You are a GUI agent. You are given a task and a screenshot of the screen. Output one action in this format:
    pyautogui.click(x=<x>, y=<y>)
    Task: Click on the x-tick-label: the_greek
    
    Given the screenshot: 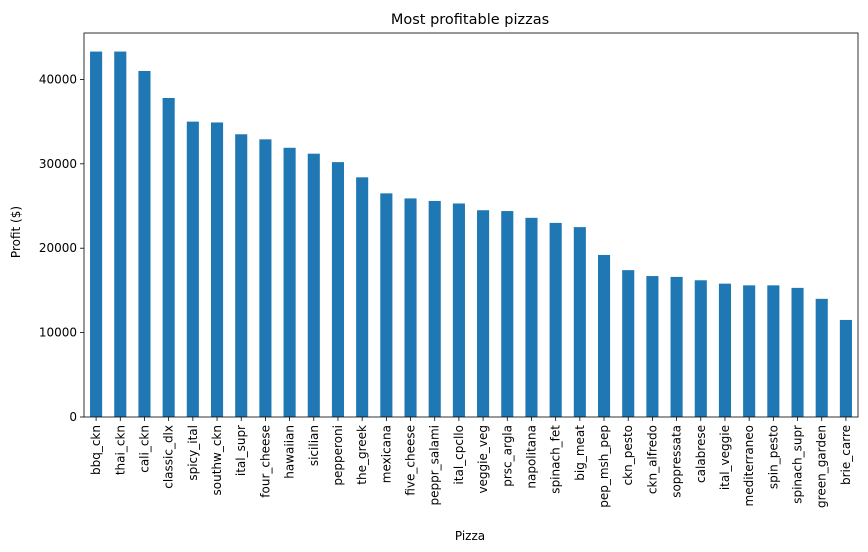 What is the action you would take?
    pyautogui.click(x=362, y=455)
    